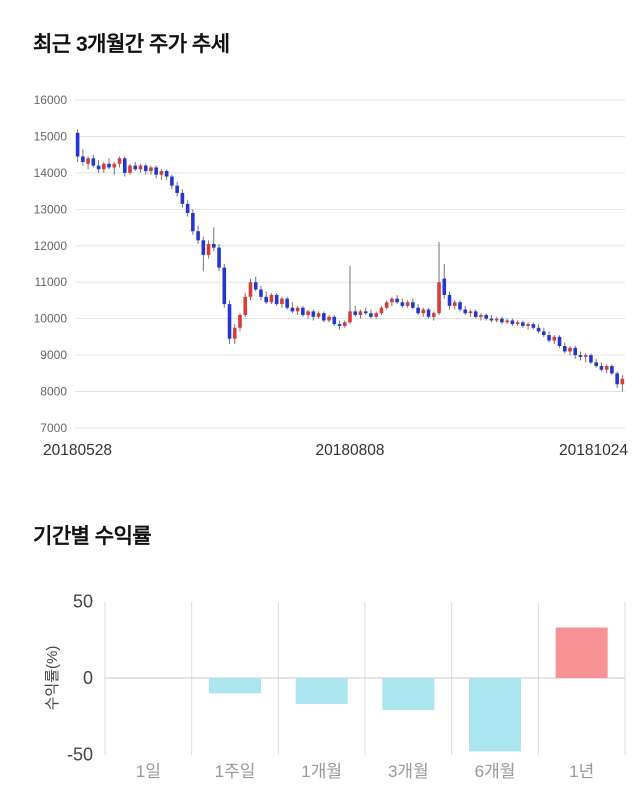  I want to click on x-tick-label: 20181024, so click(593, 450).